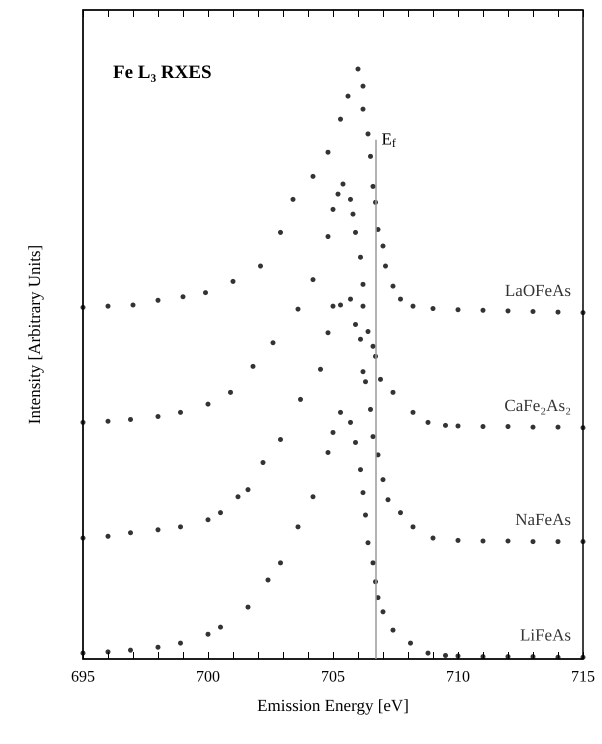  Describe the element at coordinates (543, 520) in the screenshot. I see `series-label: NaFeAs` at that location.